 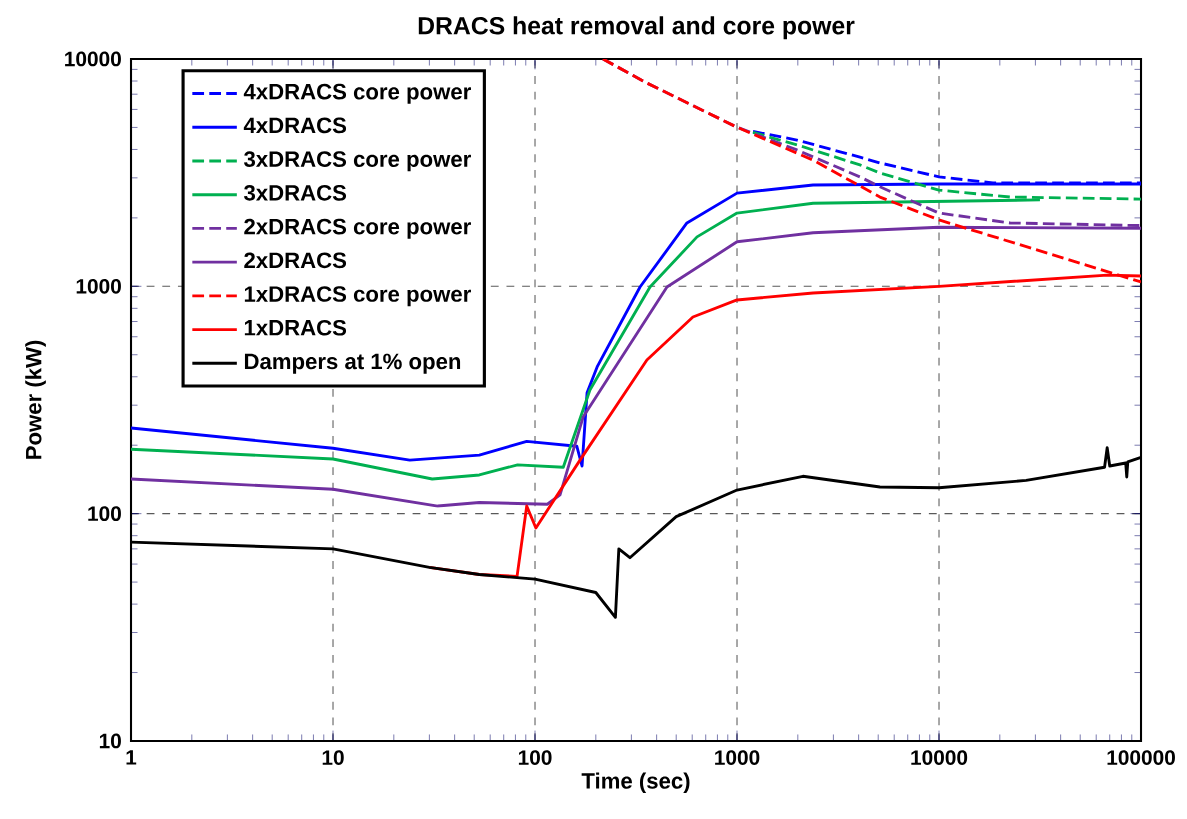 What do you see at coordinates (636, 28) in the screenshot?
I see `chart-title: DRACS heat removal and core power` at bounding box center [636, 28].